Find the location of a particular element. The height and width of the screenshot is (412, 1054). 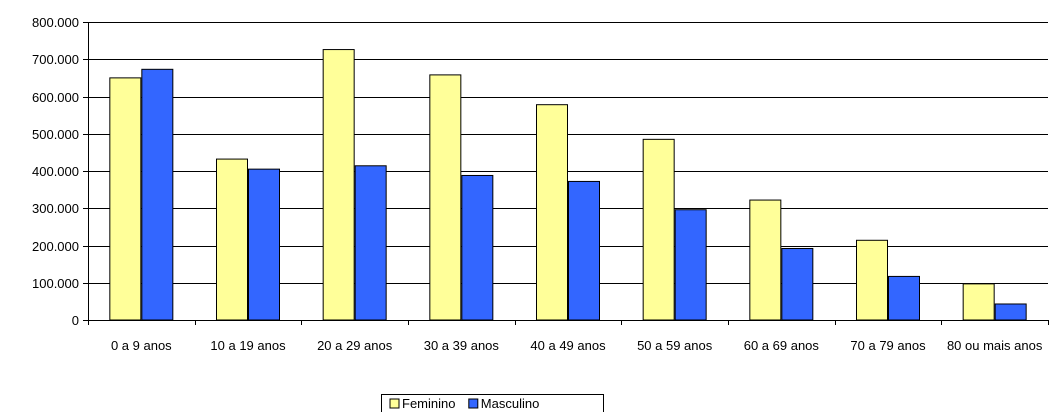

y-tick-label: 600.000 is located at coordinates (55, 97).